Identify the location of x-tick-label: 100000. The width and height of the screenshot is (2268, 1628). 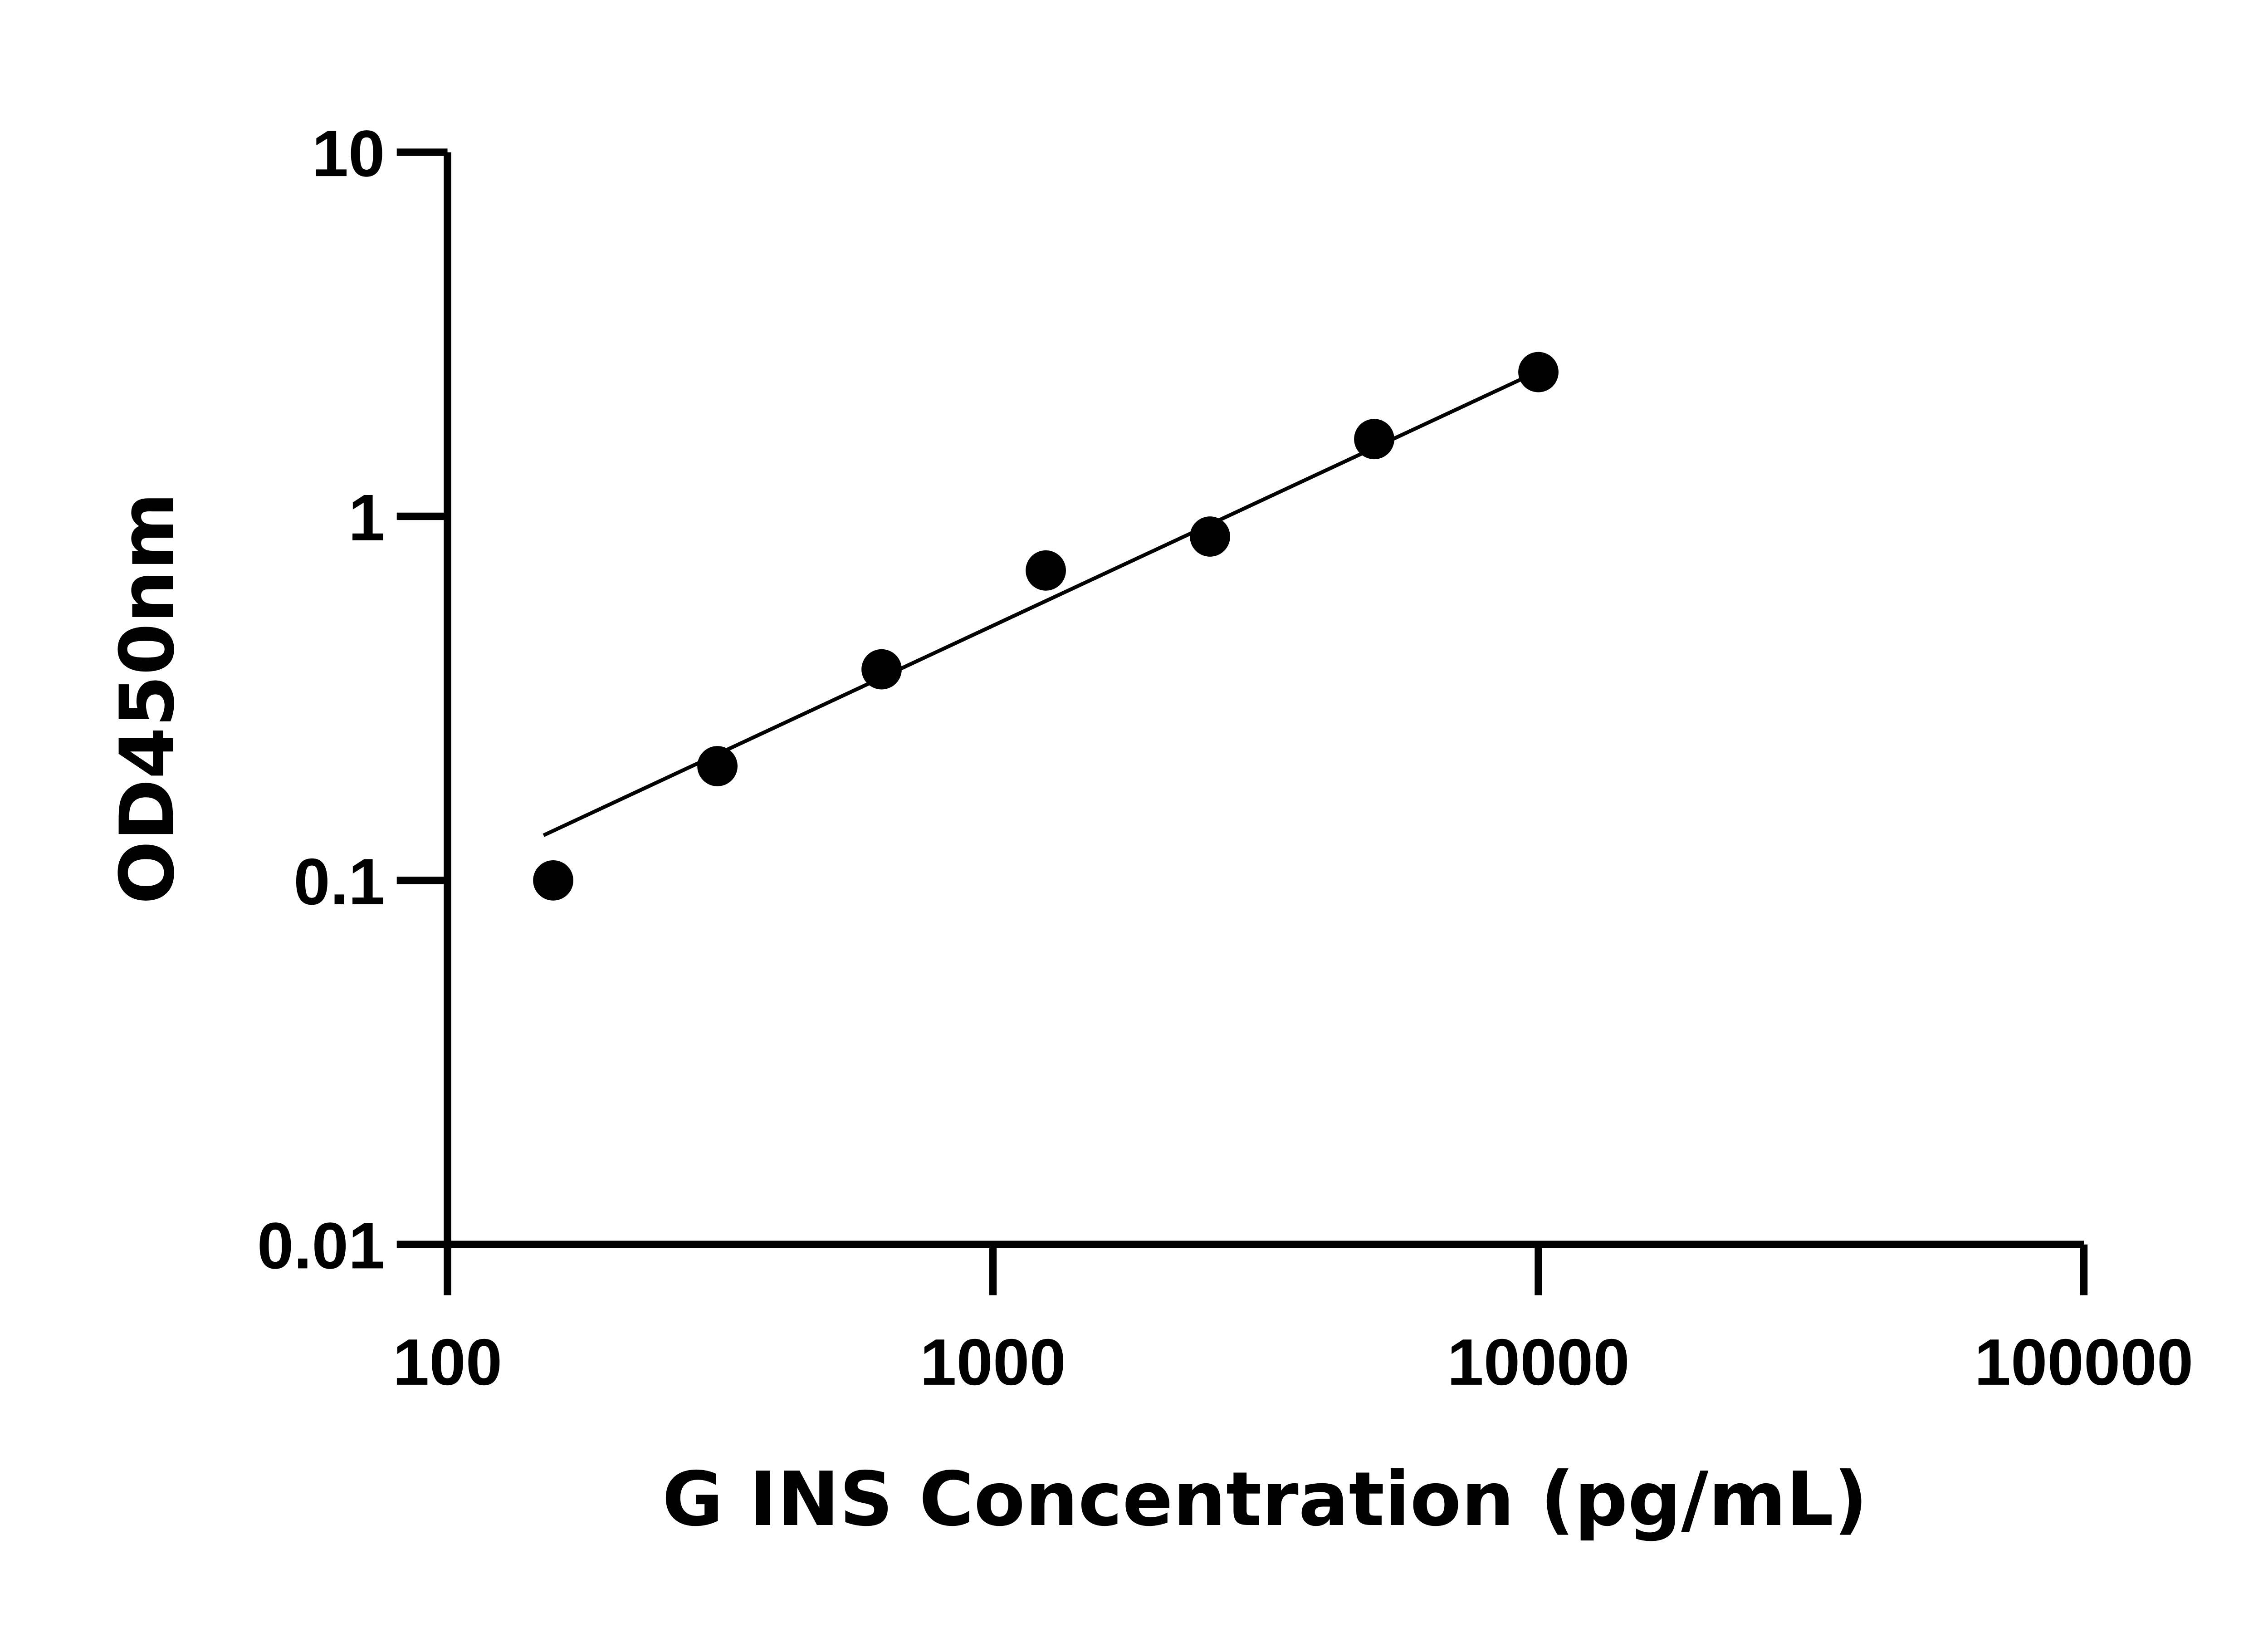
(2084, 1362).